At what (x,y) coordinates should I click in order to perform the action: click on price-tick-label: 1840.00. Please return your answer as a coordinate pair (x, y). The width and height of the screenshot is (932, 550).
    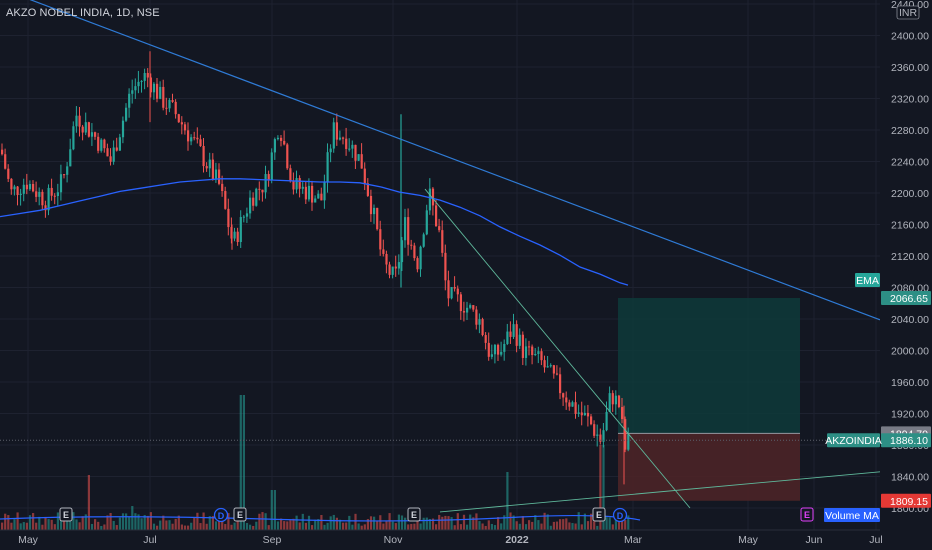
    Looking at the image, I should click on (910, 478).